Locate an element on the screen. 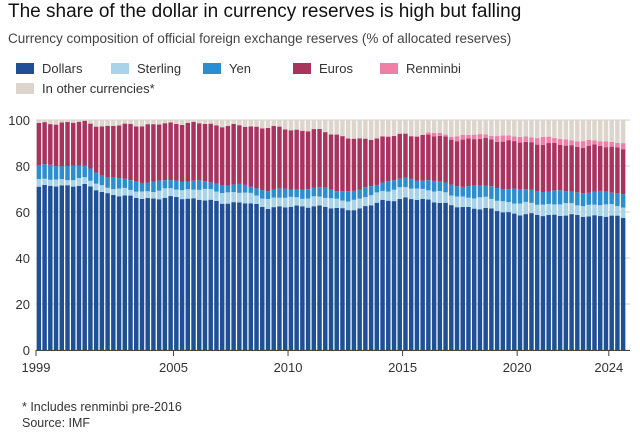  y-tick-label: 100 is located at coordinates (19, 120).